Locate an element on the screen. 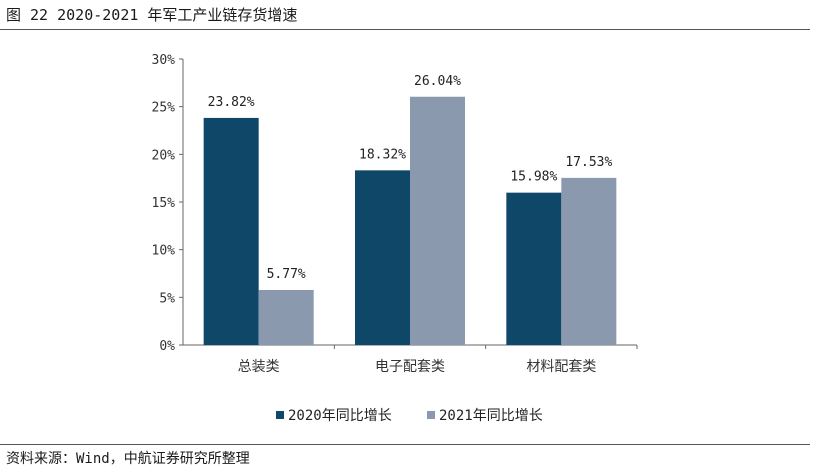  y-tick-label: 5% is located at coordinates (167, 298).